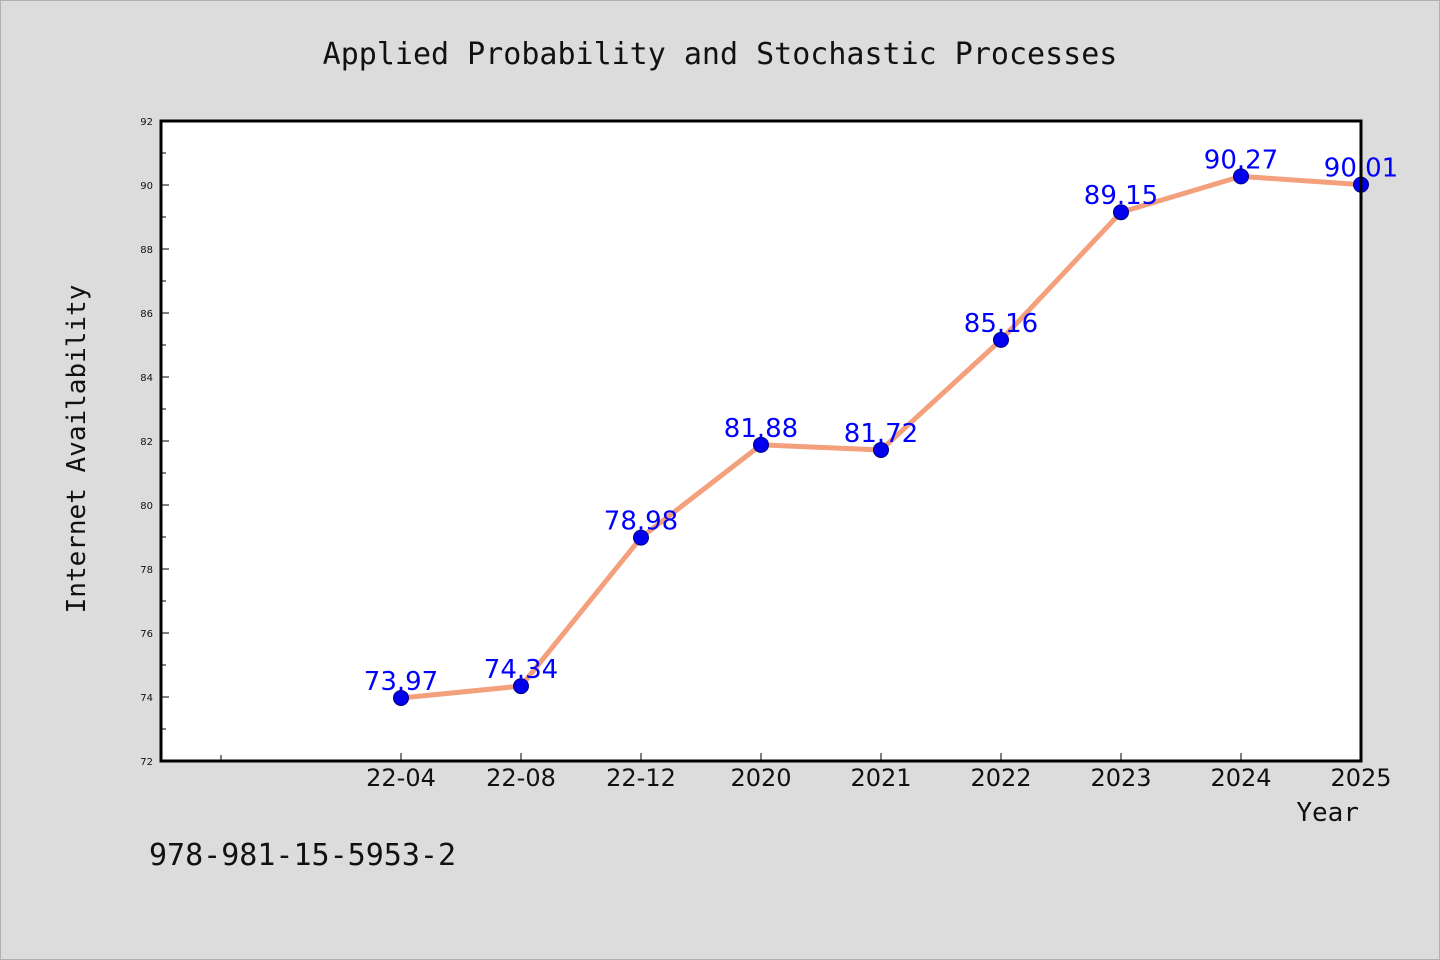 This screenshot has width=1440, height=960. Describe the element at coordinates (146, 762) in the screenshot. I see `y-tick-label: 72` at that location.